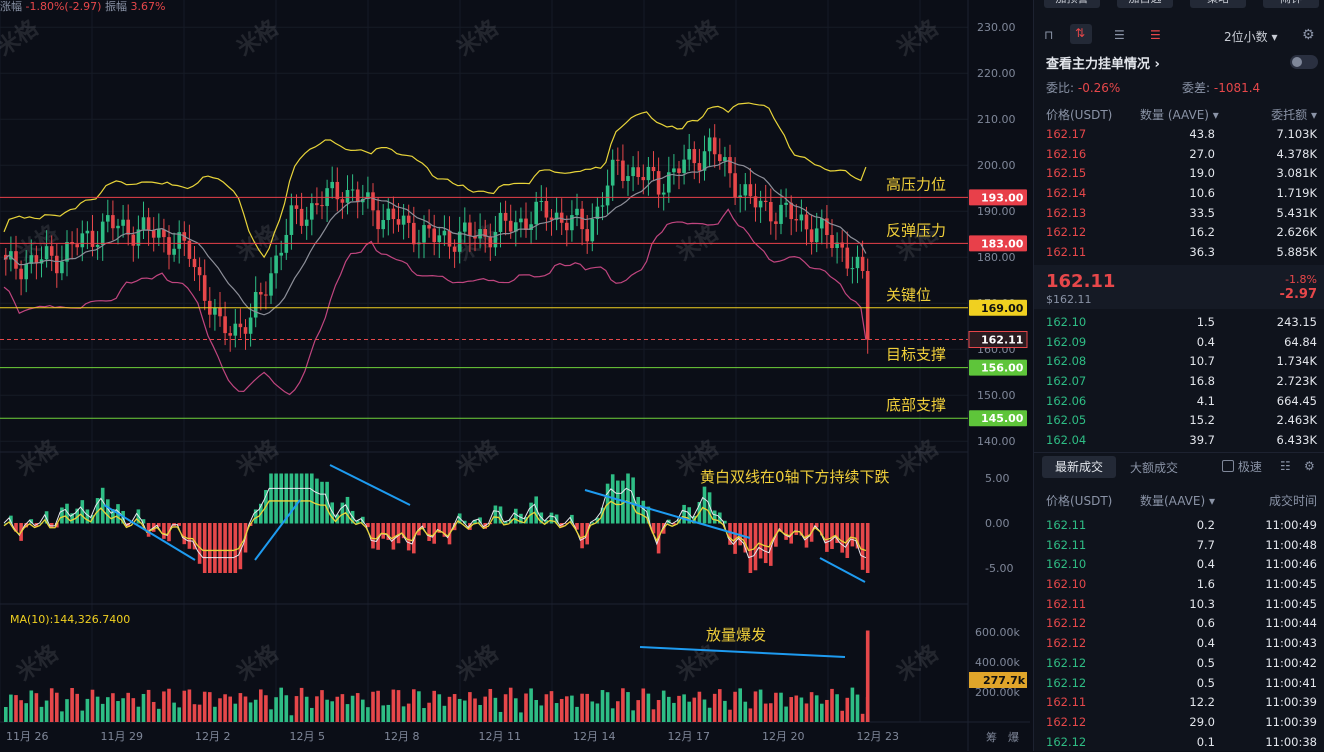 The image size is (1324, 752). What do you see at coordinates (1179, 441) in the screenshot?
I see `bid-row: 162.04 39.7 6.433K` at bounding box center [1179, 441].